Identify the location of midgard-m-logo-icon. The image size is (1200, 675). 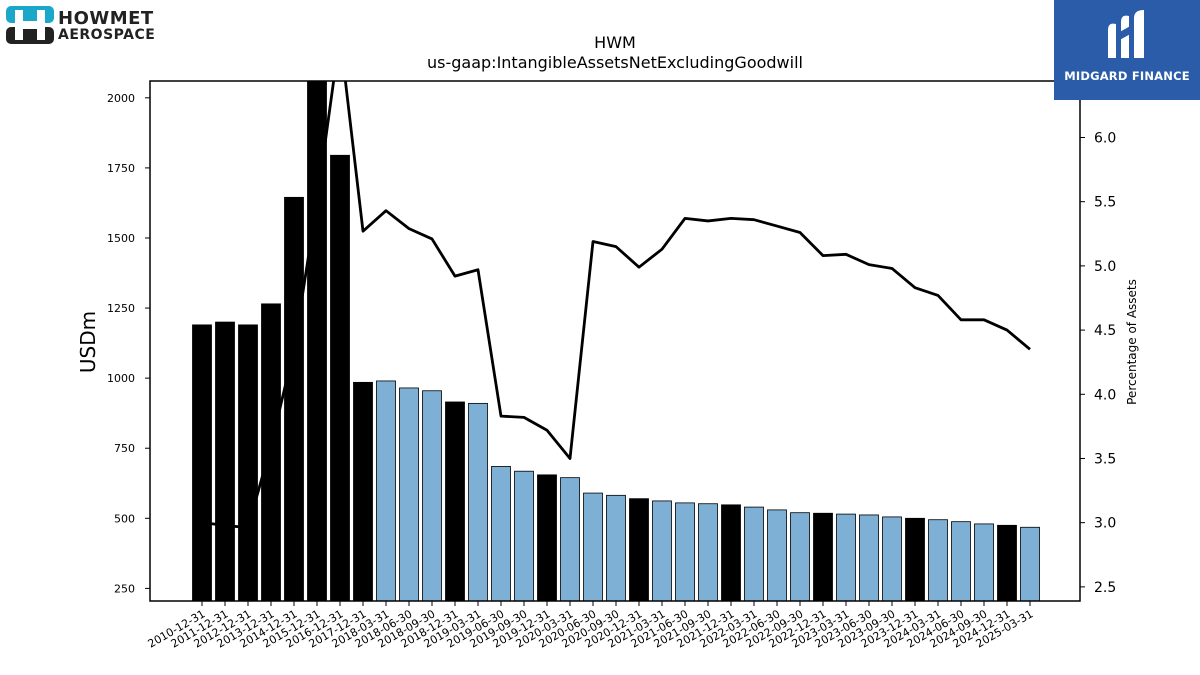
(1126, 34).